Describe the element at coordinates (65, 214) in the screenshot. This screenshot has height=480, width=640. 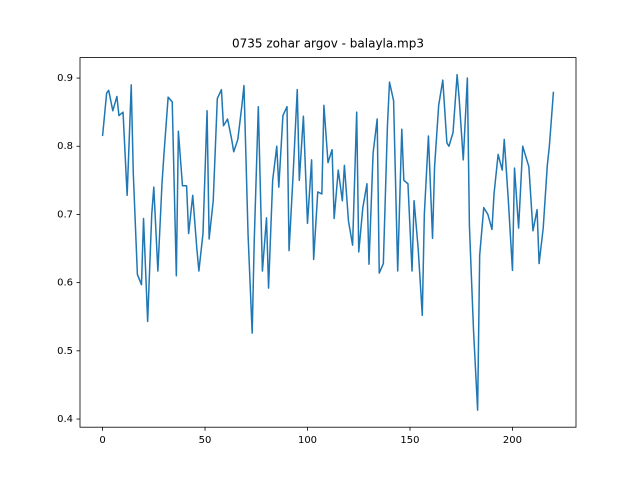
I see `y-tick-label: 0.7` at that location.